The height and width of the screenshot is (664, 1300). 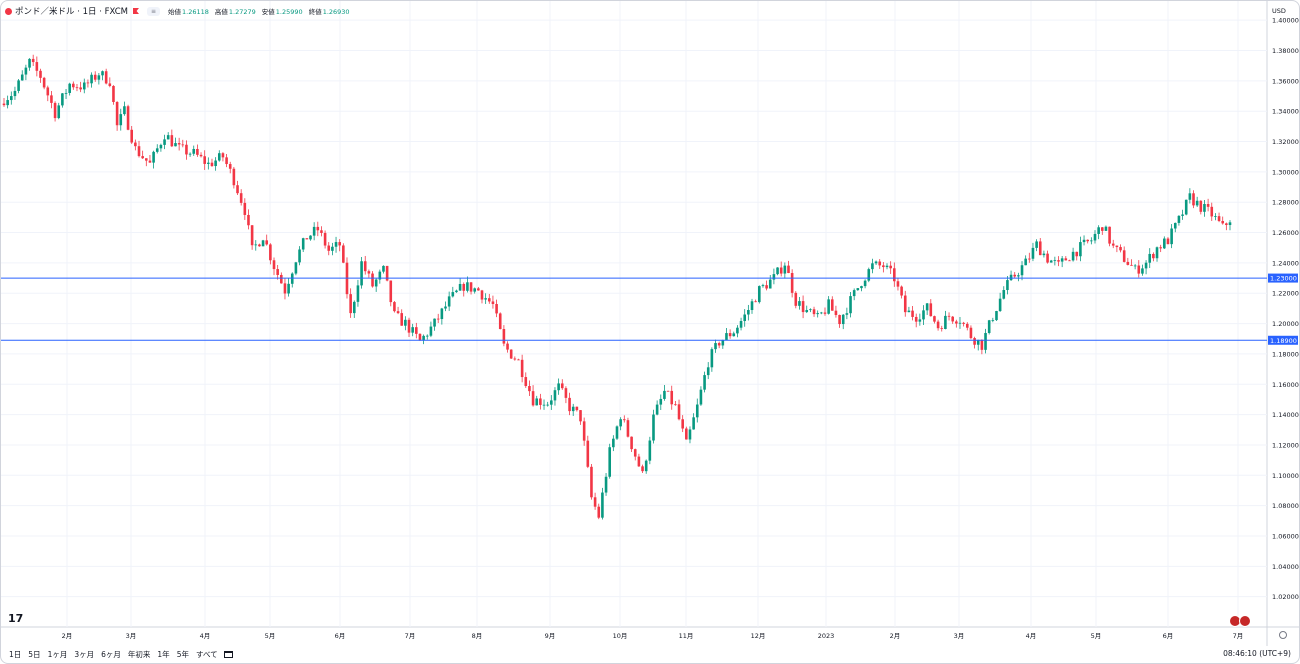 What do you see at coordinates (16, 618) in the screenshot?
I see `tradingview-logo: 17` at bounding box center [16, 618].